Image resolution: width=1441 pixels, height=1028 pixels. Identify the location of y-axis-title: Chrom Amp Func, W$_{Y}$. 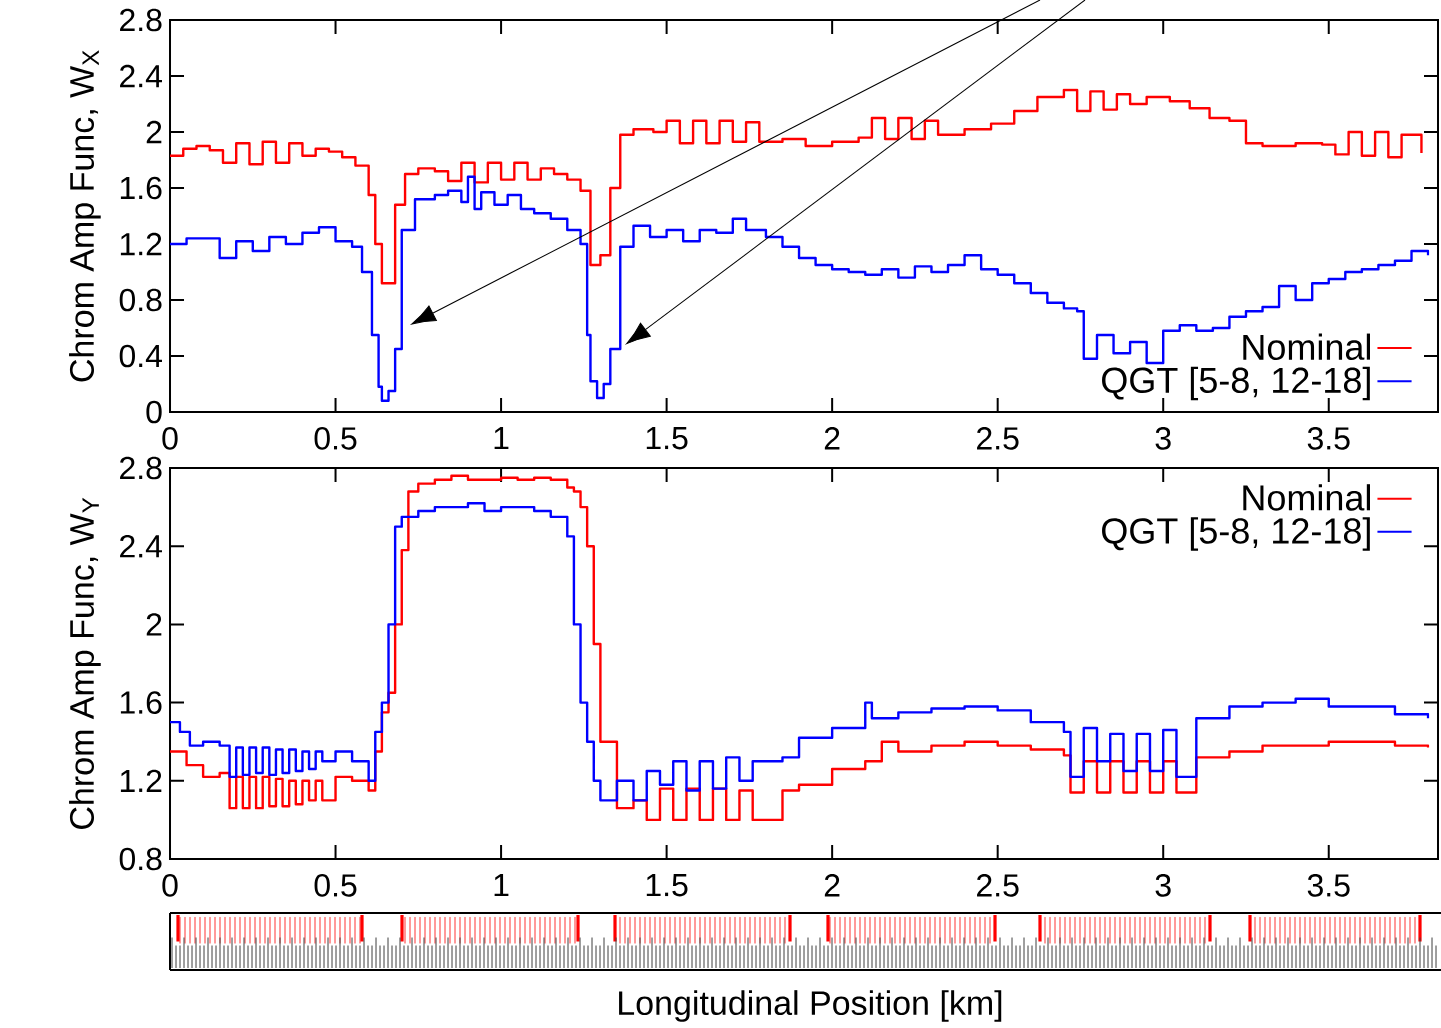
(85, 663).